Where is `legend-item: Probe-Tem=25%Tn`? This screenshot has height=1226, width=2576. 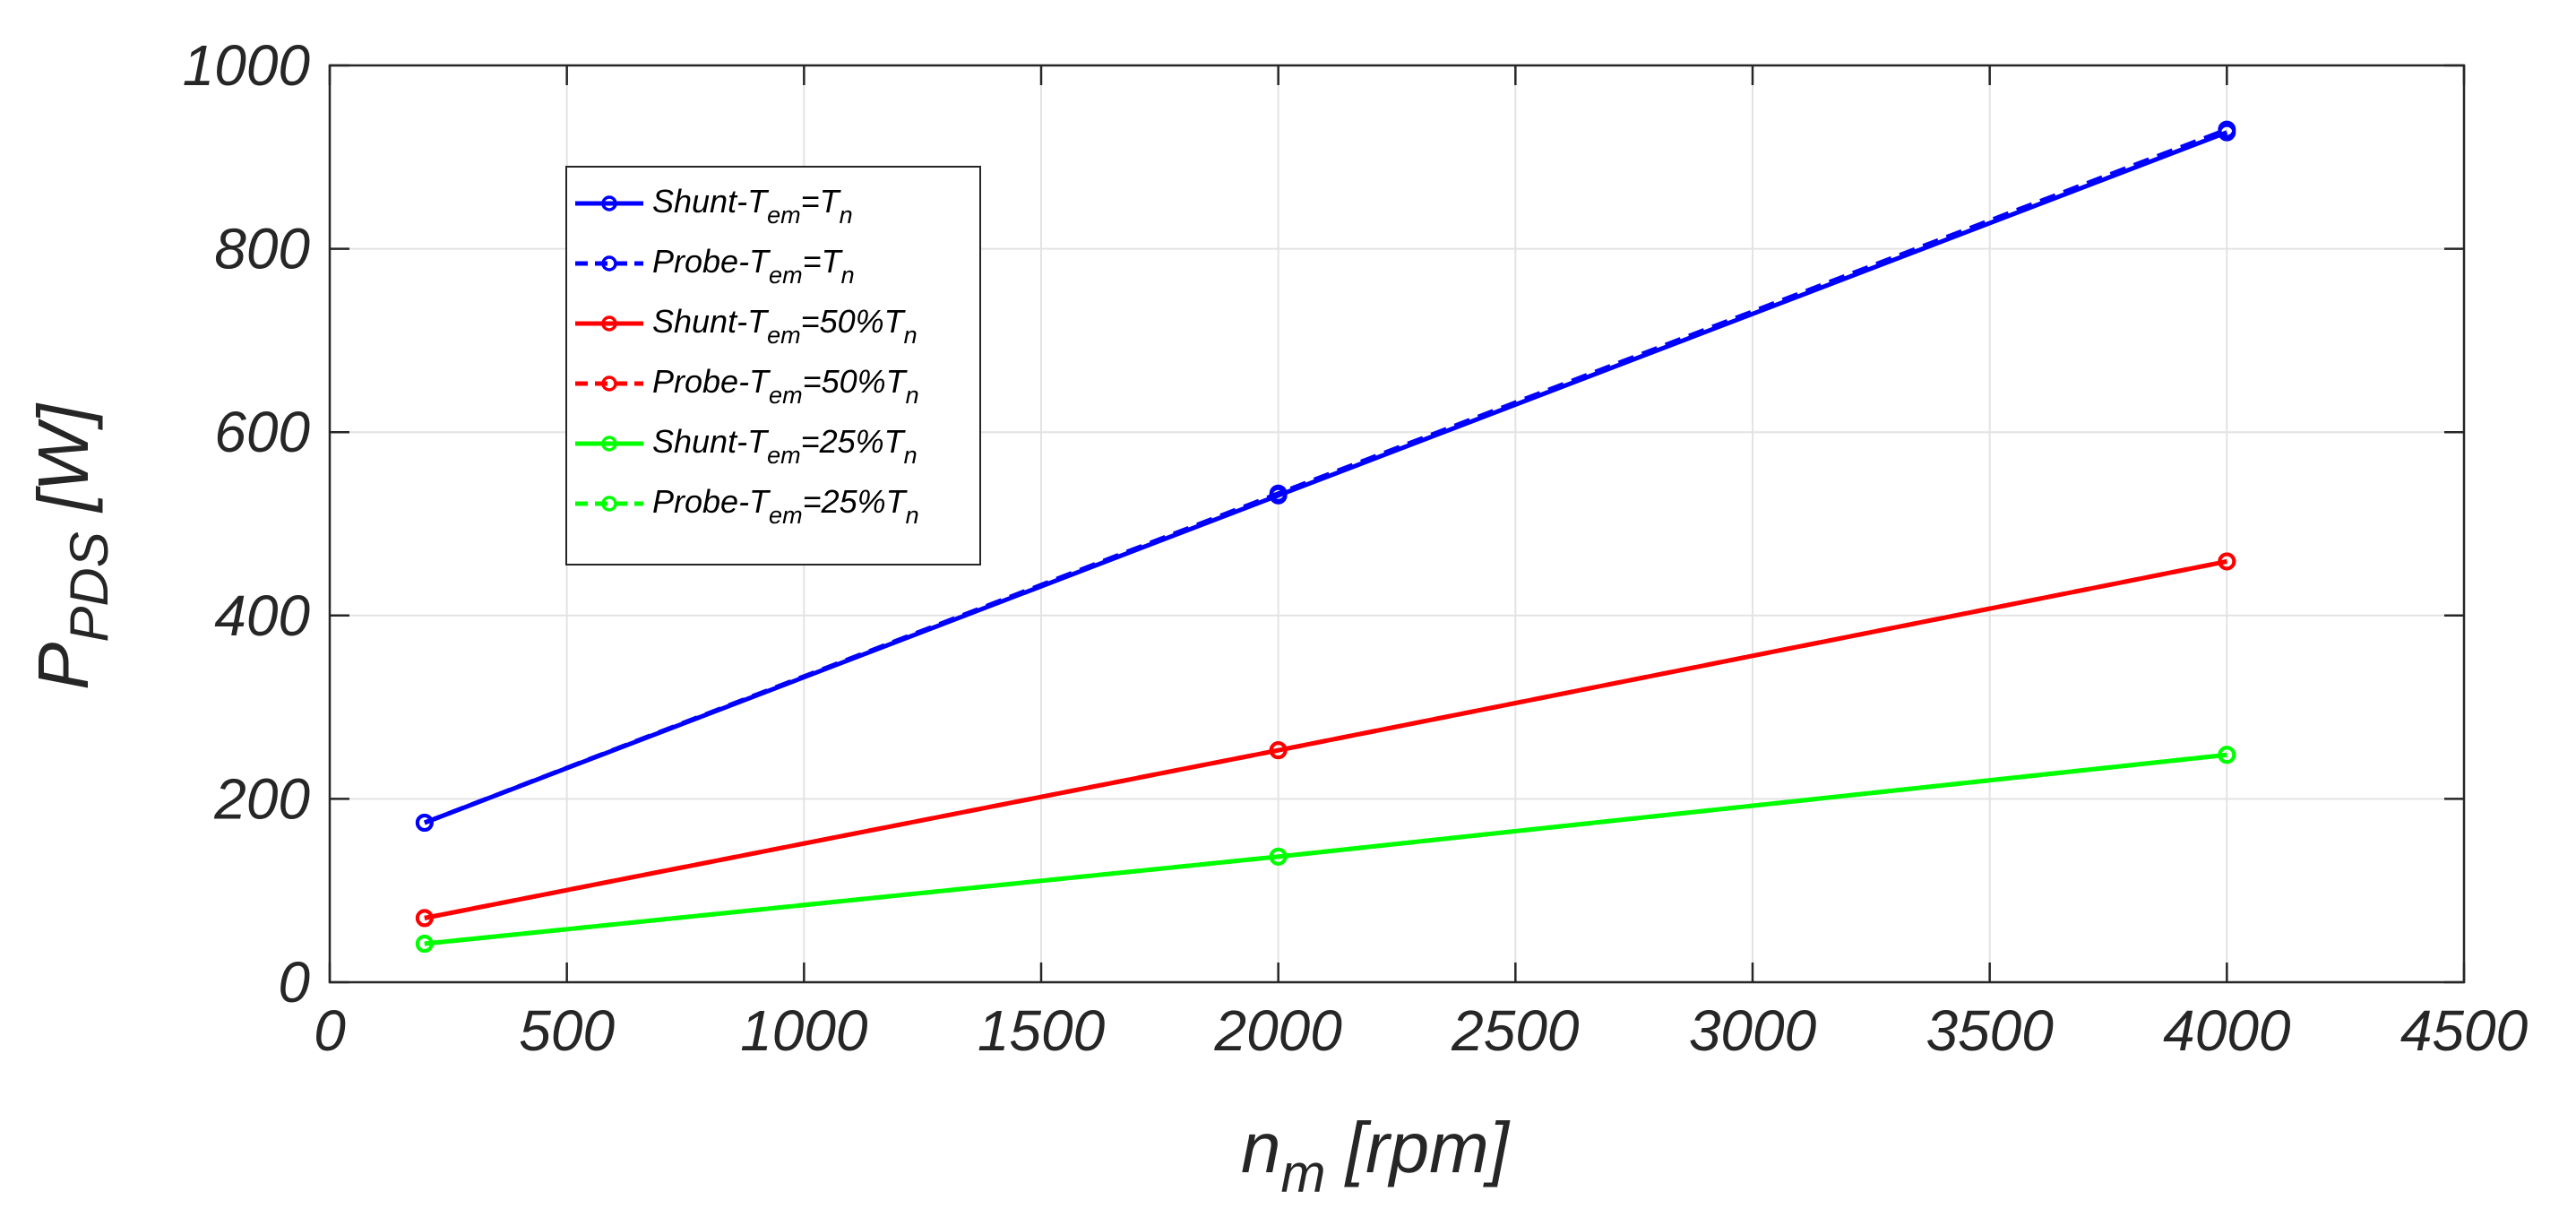
legend-item: Probe-Tem=25%Tn is located at coordinates (747, 506).